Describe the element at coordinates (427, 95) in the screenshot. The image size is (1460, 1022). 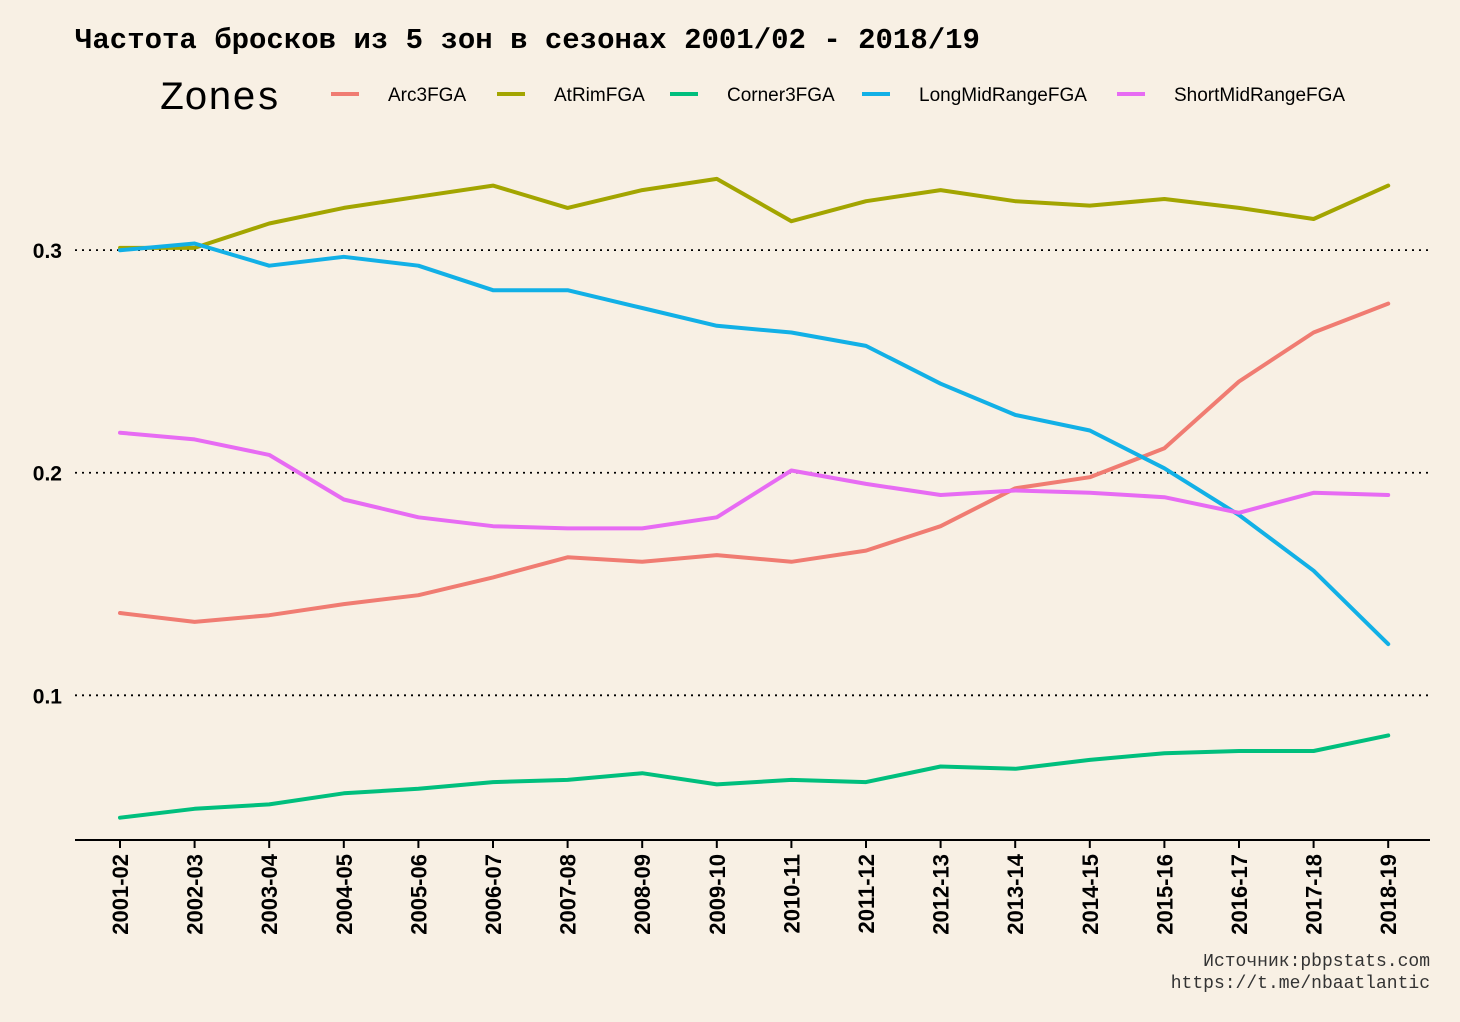
I see `legend-label-arc3fga: Arc3FGA` at that location.